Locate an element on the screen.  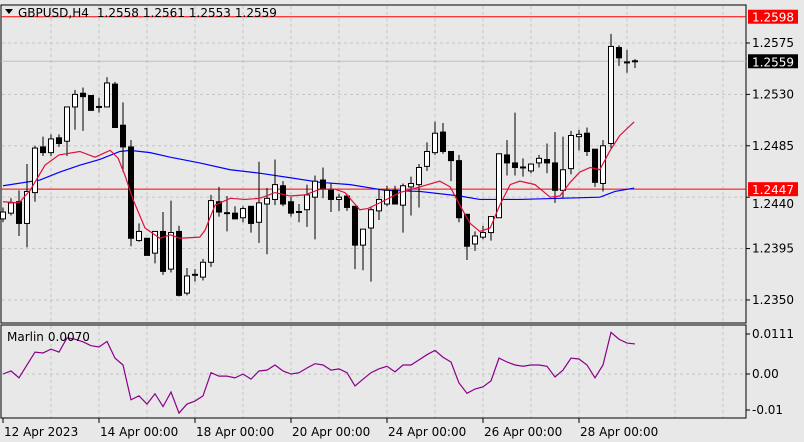
indicator-axis-min: -0.01 is located at coordinates (767, 410).